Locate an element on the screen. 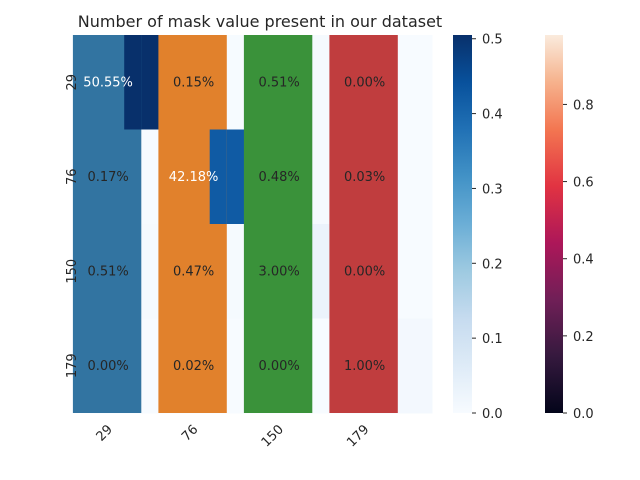  colorbar-tick-label: 0.5 is located at coordinates (492, 40).